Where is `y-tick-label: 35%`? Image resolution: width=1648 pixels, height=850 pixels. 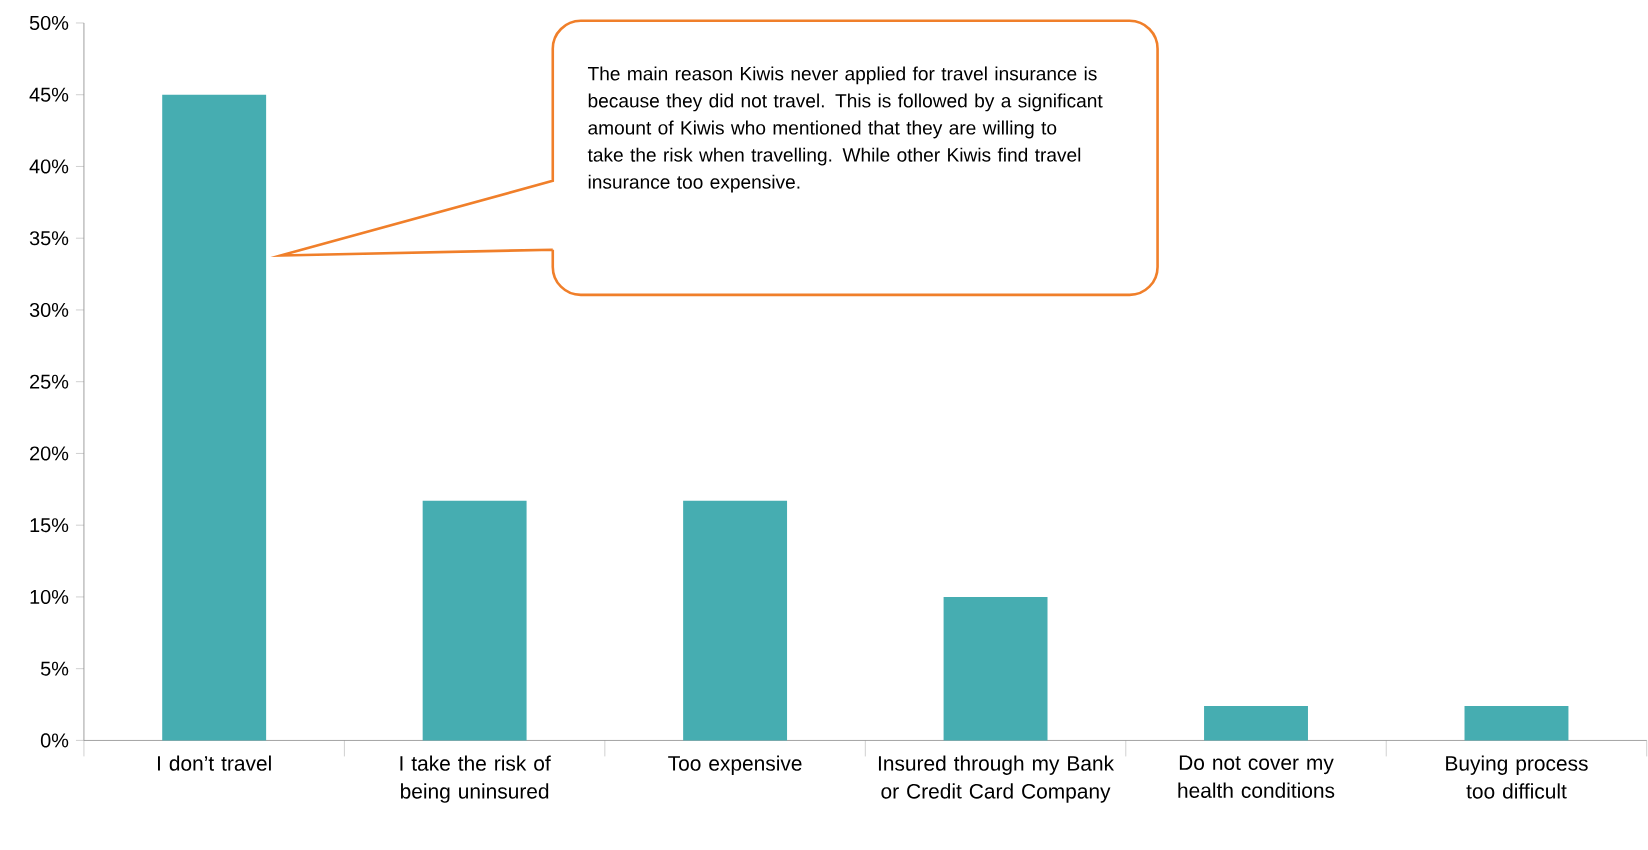
y-tick-label: 35% is located at coordinates (49, 238).